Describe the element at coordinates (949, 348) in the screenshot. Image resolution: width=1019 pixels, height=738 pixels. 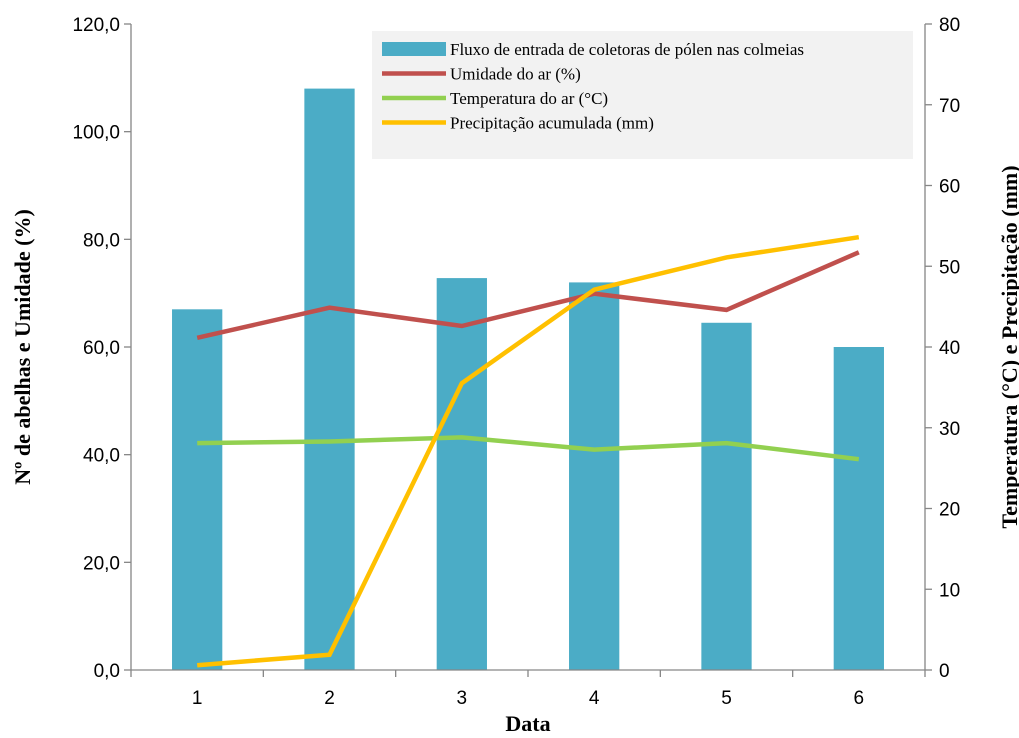
I see `right-tick-label: 40` at that location.